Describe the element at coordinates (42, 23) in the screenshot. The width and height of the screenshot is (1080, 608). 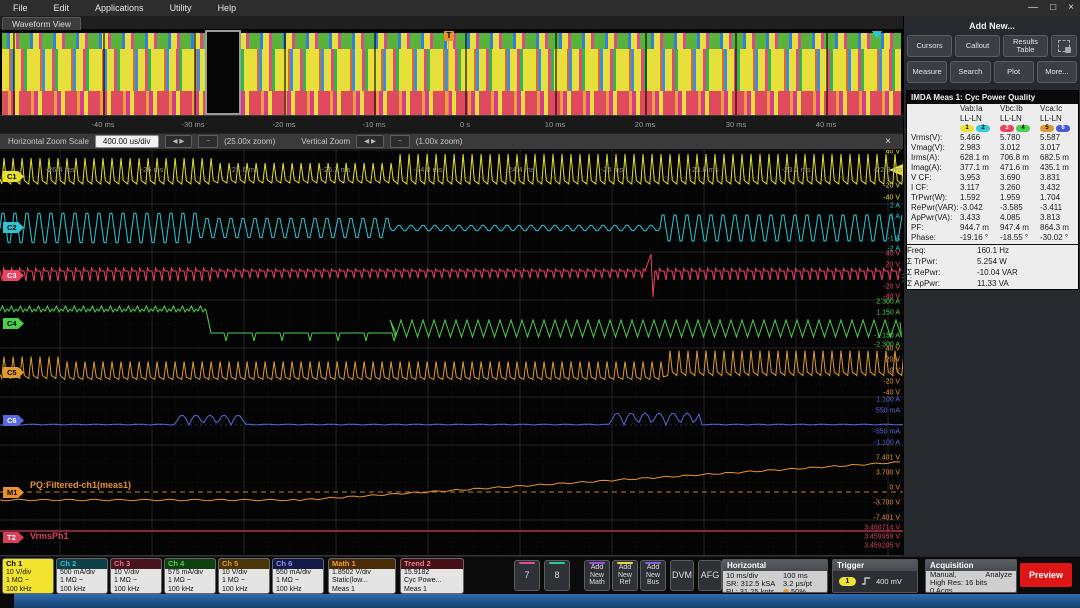
I see `tab-waveform-view: Waveform View` at that location.